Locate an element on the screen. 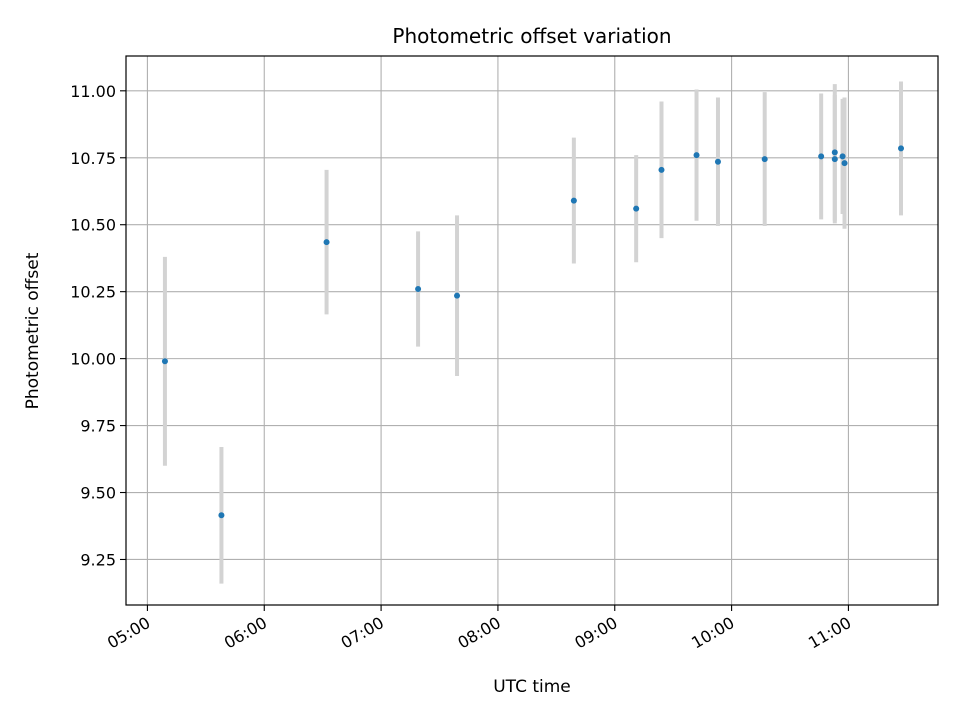  y-tick-label: 10.50 is located at coordinates (93, 225).